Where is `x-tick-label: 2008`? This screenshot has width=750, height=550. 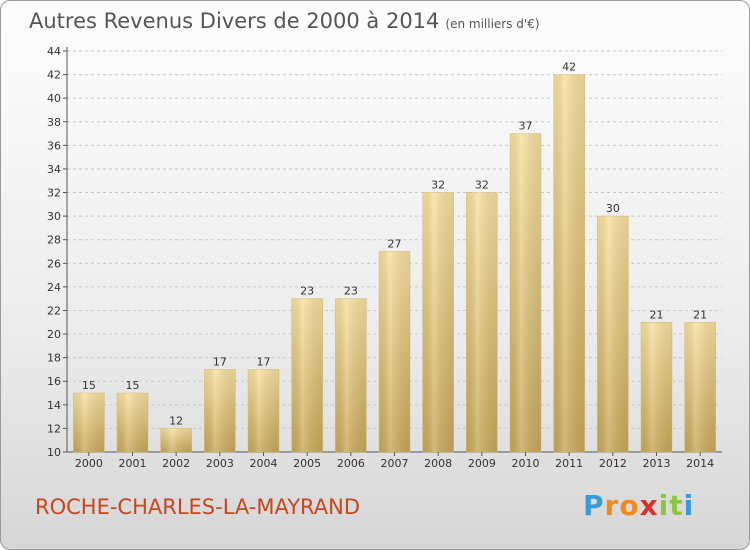
x-tick-label: 2008 is located at coordinates (438, 463).